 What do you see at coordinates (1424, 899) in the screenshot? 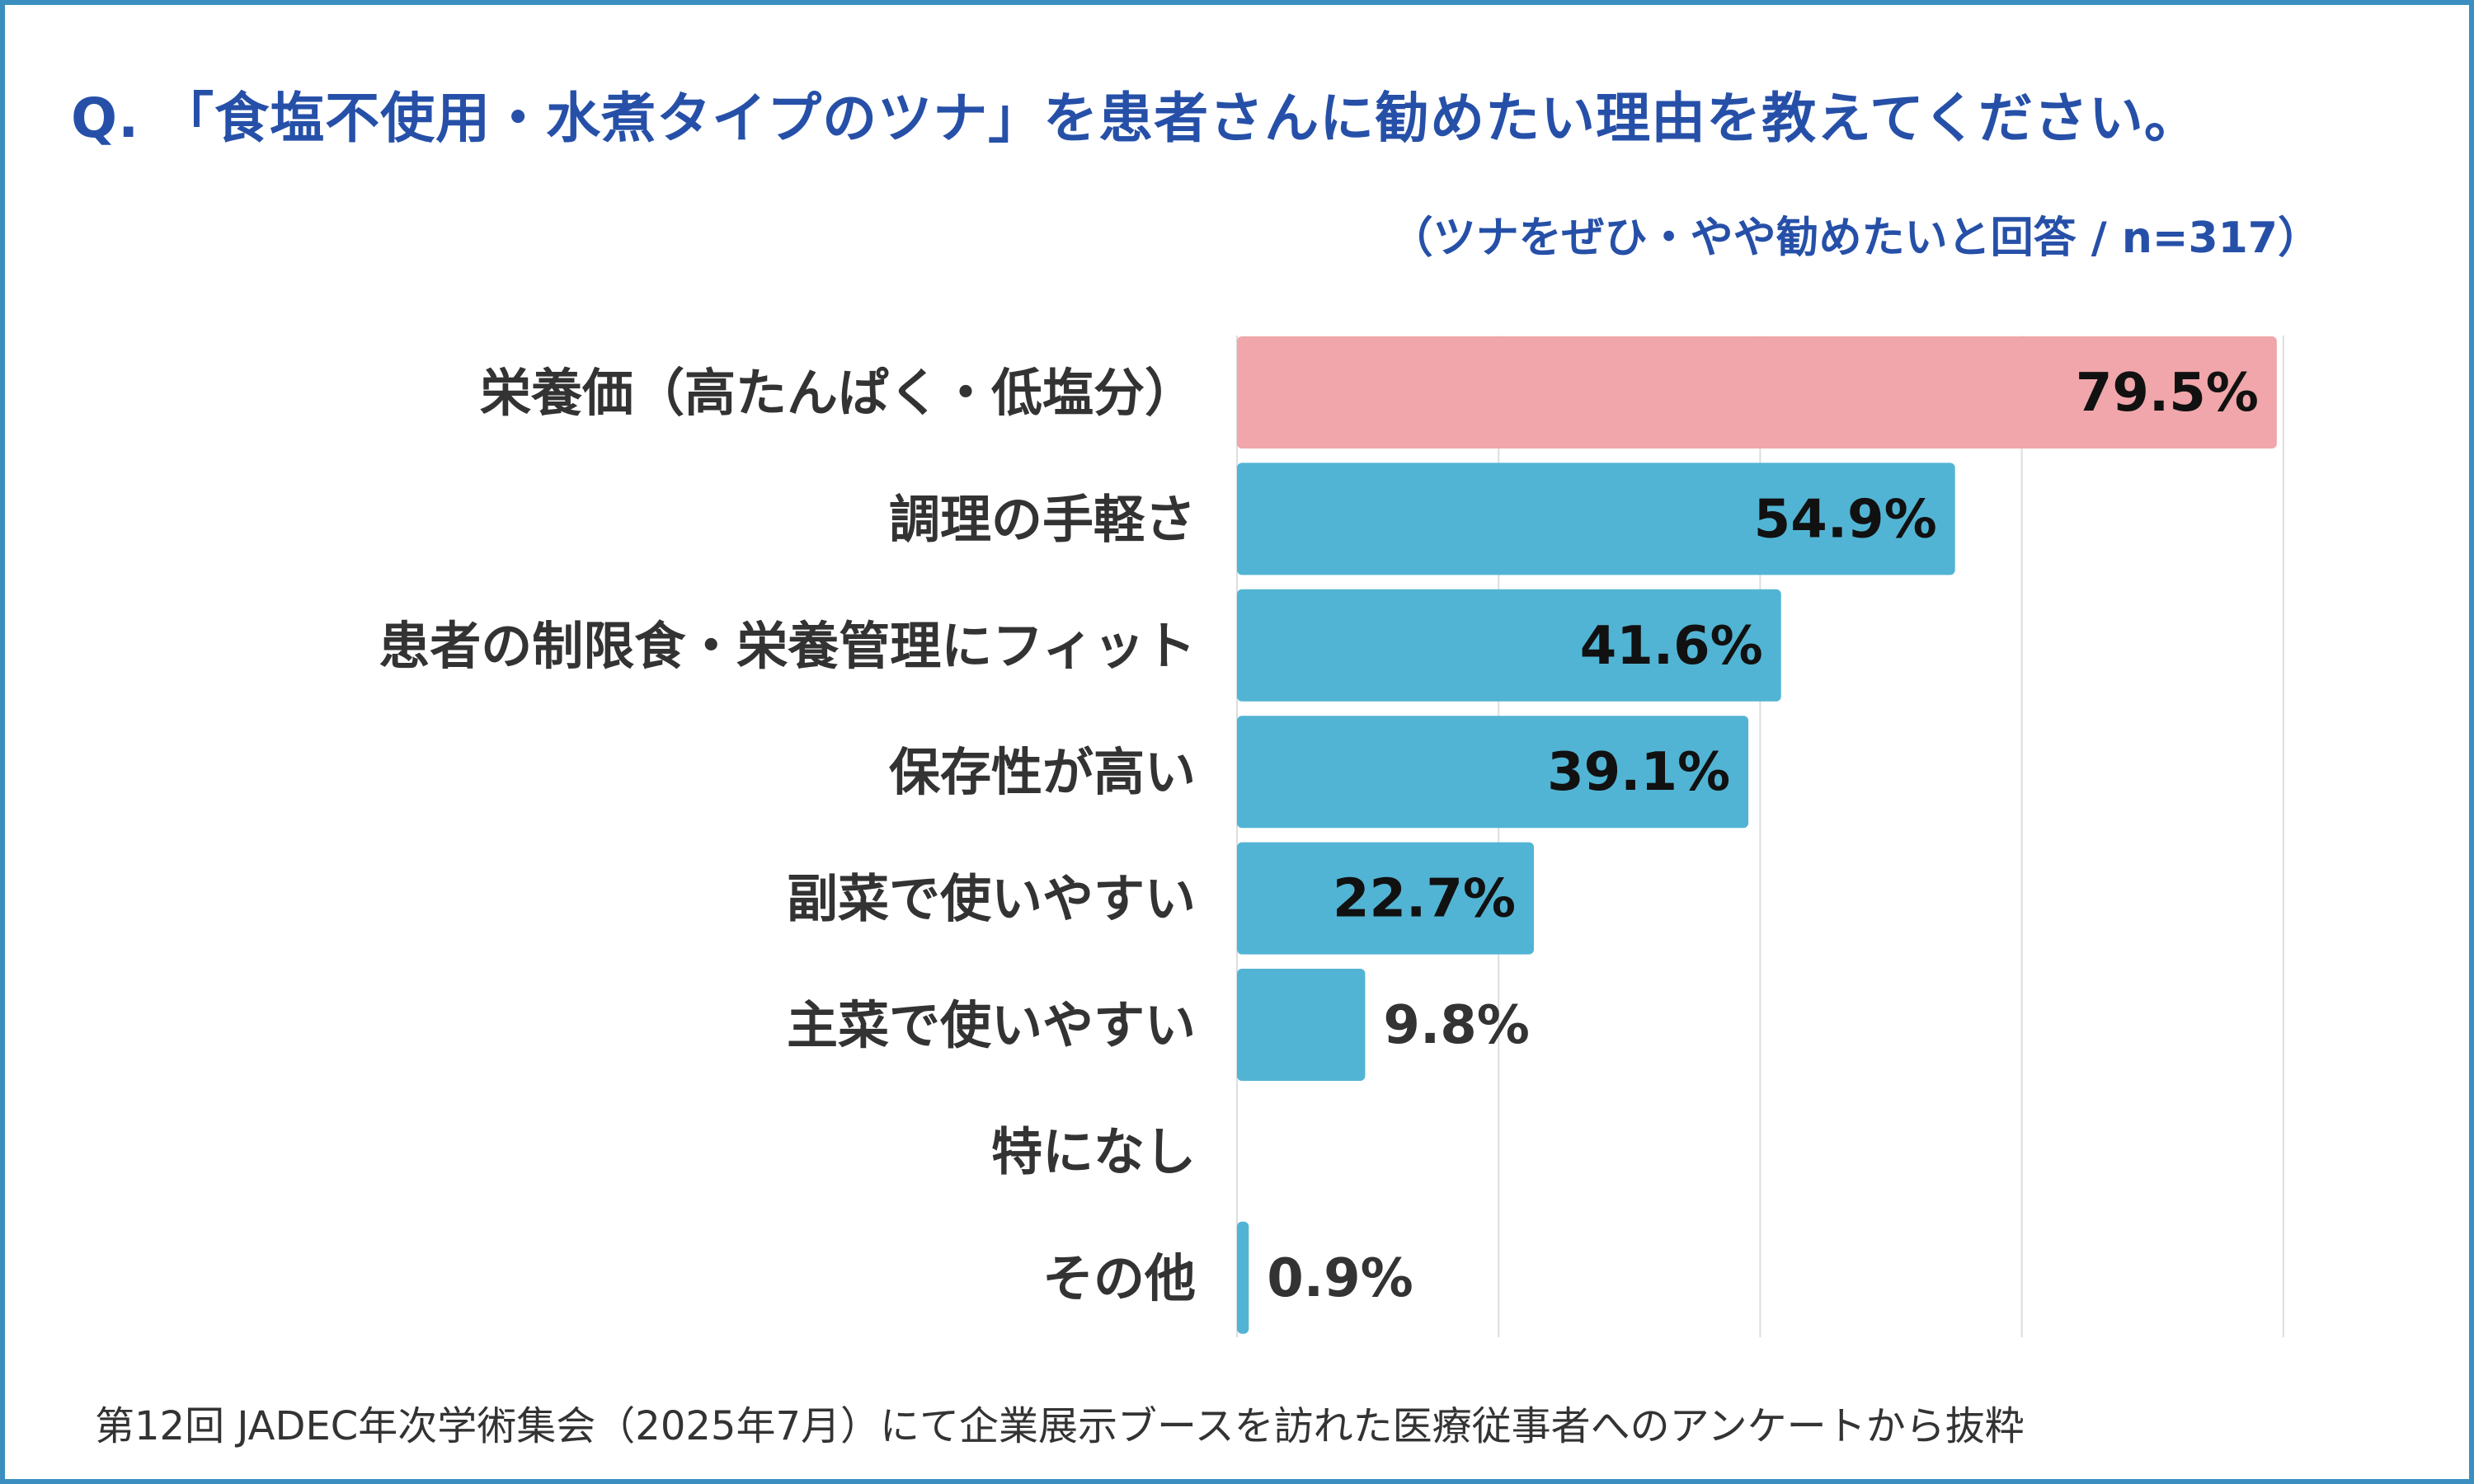
I see `data-label: 22.7%` at bounding box center [1424, 899].